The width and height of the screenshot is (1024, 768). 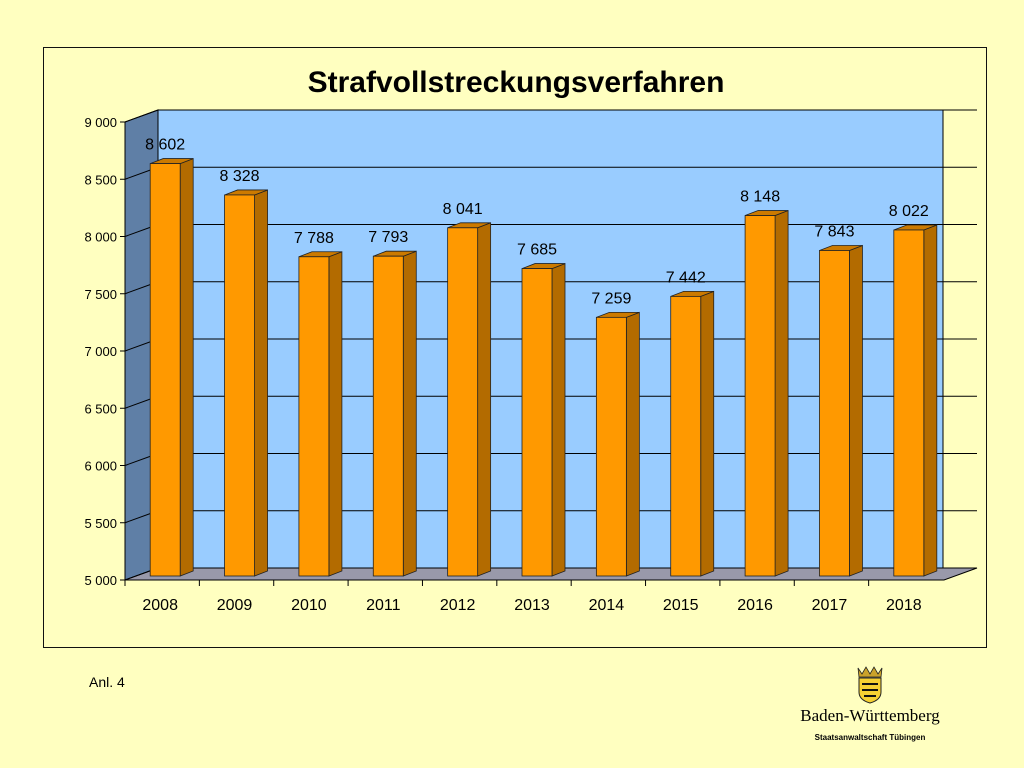 I want to click on x-tick-label: 2013, so click(x=532, y=605).